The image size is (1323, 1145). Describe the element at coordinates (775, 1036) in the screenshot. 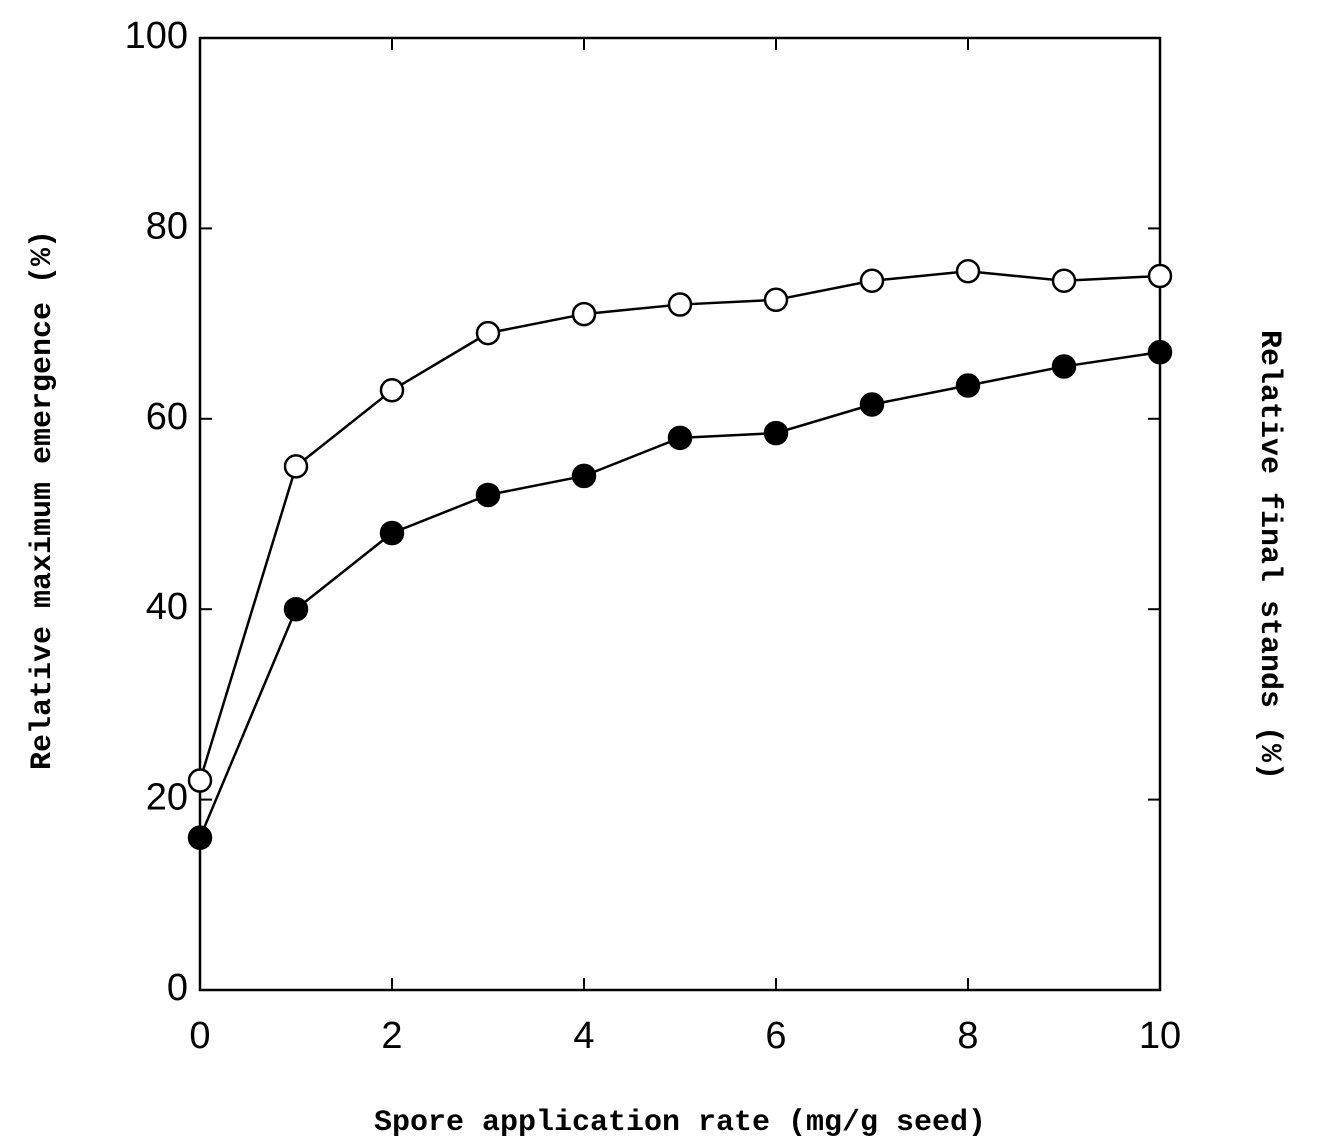

I see `x-tick-label: 6` at that location.